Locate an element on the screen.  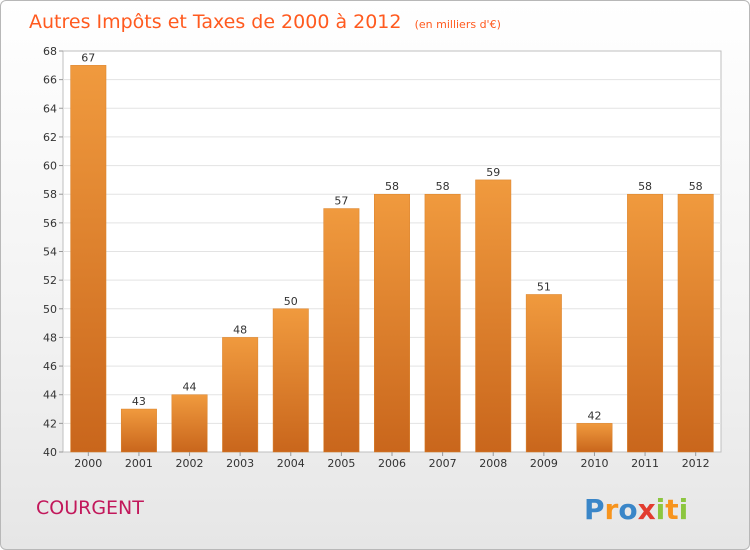
bar-value-label: 42 is located at coordinates (594, 415).